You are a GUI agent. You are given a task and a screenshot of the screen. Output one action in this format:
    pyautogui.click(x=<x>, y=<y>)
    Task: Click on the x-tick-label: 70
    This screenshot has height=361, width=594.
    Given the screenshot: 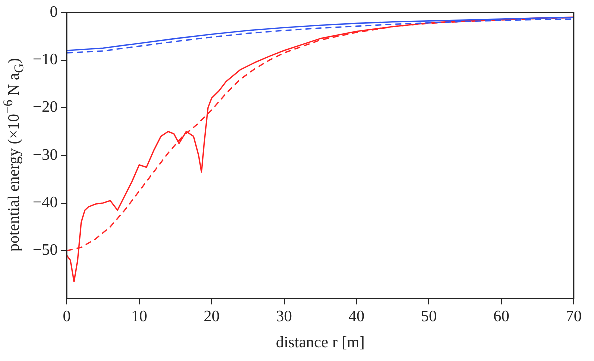 What is the action you would take?
    pyautogui.click(x=574, y=317)
    